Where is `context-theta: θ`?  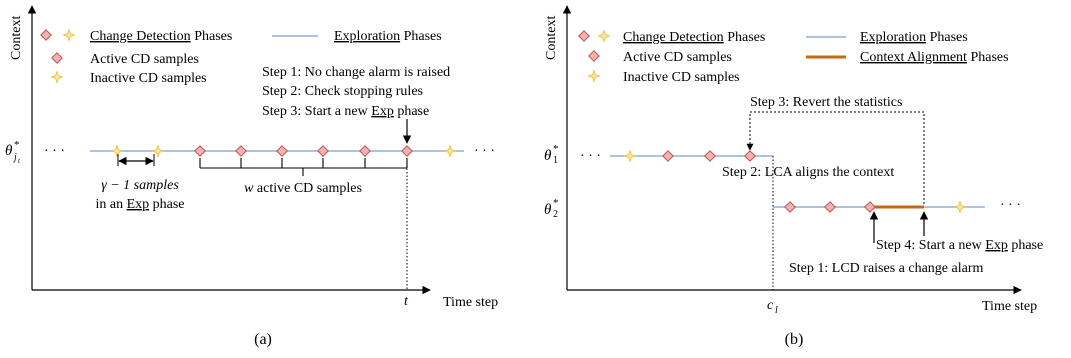 context-theta: θ is located at coordinates (9, 151).